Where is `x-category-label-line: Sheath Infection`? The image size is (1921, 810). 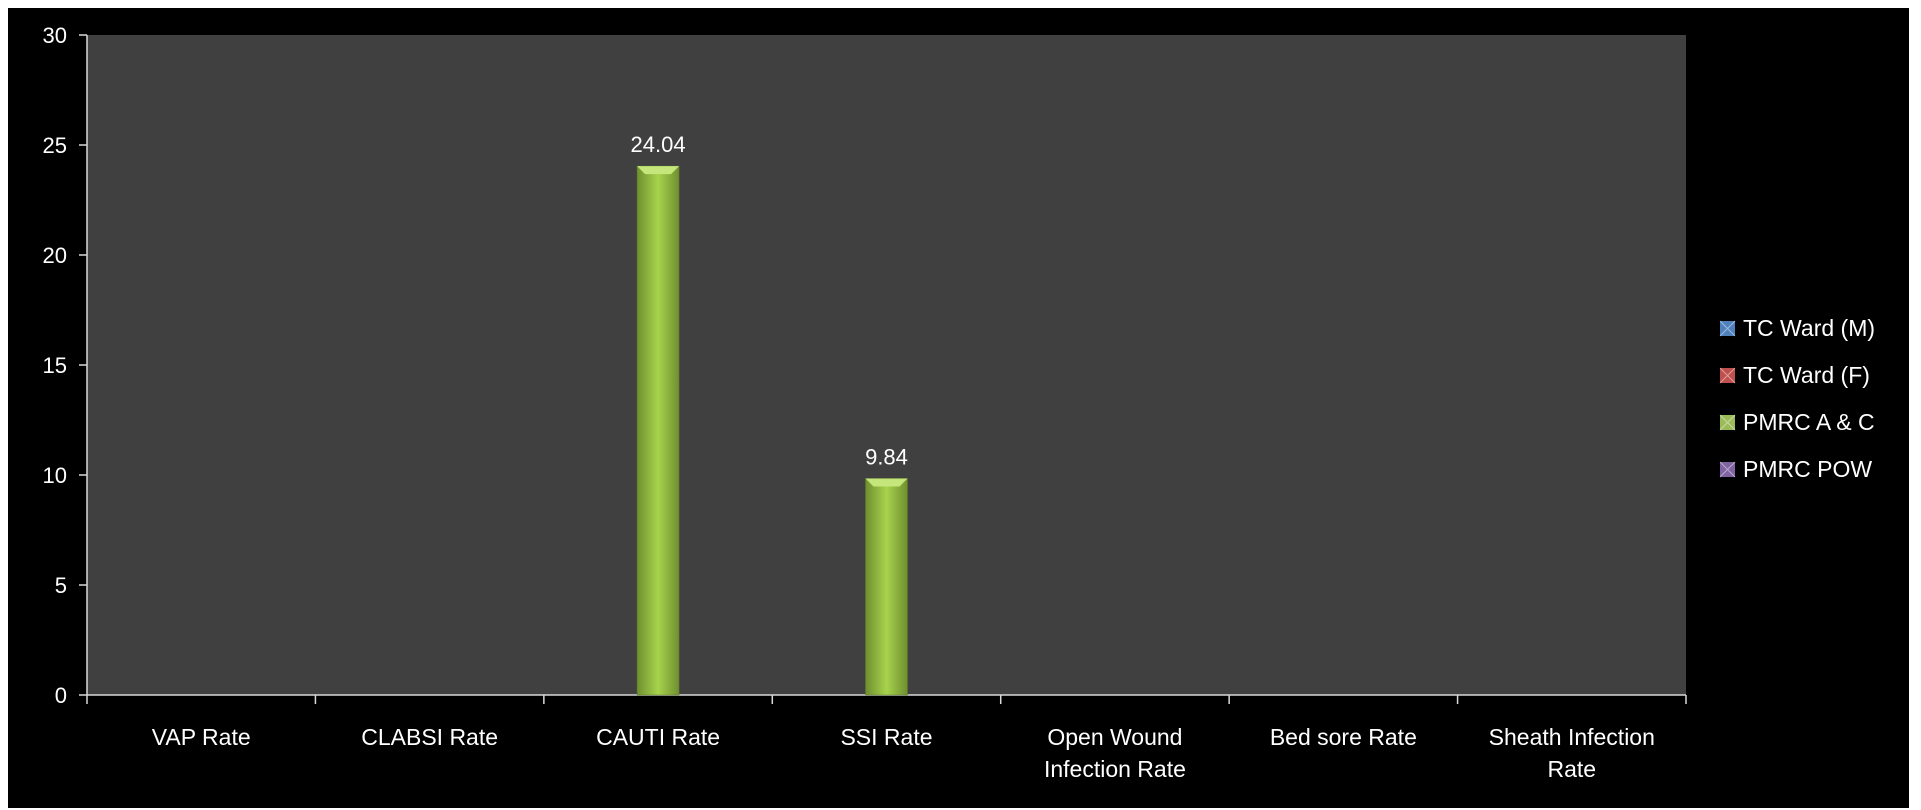 x-category-label-line: Sheath Infection is located at coordinates (1572, 737).